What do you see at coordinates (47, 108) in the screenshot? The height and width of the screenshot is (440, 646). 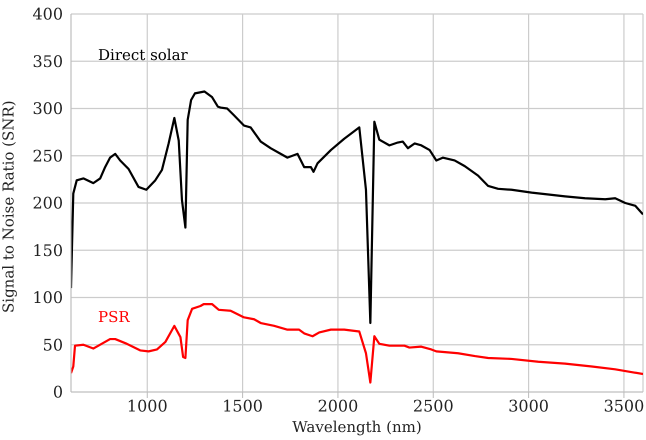 I see `y-tick-label: 300` at bounding box center [47, 108].